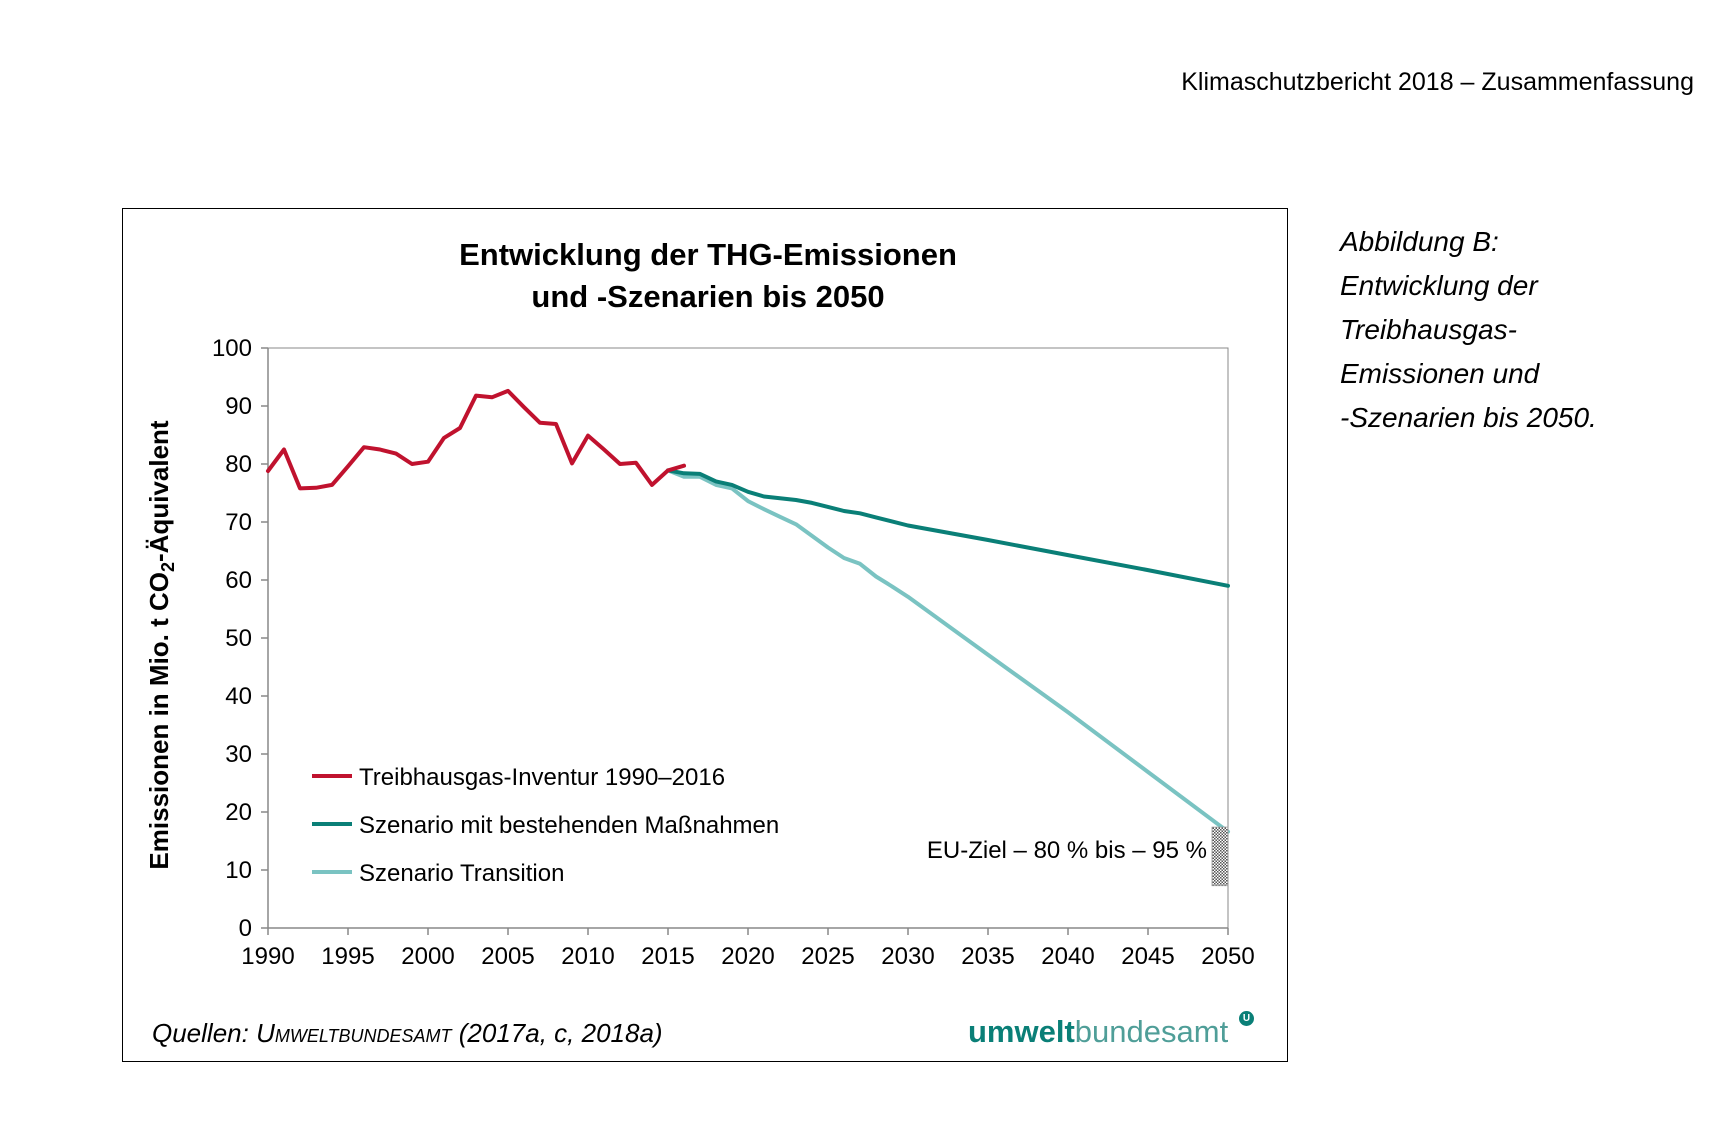 The width and height of the screenshot is (1736, 1124). I want to click on y-tick-label: 80, so click(238, 464).